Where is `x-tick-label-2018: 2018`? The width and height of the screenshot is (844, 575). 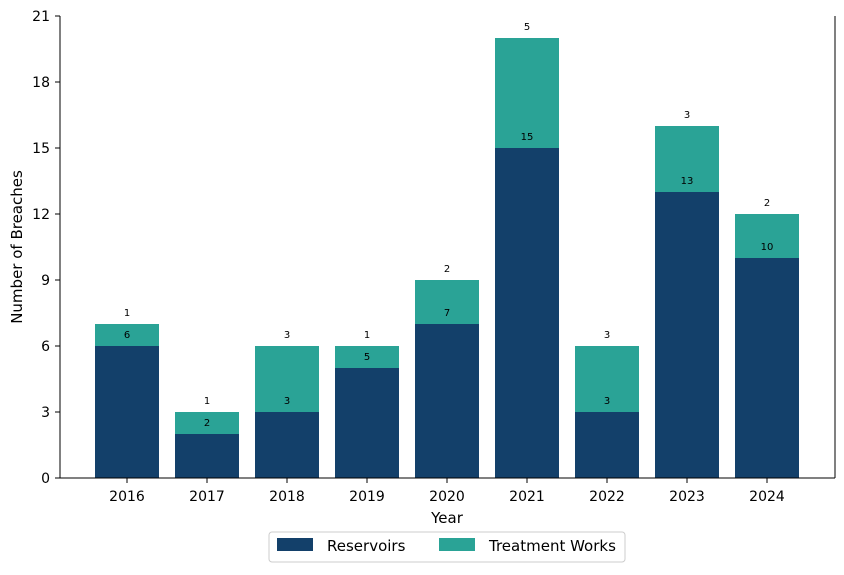 x-tick-label-2018: 2018 is located at coordinates (287, 497).